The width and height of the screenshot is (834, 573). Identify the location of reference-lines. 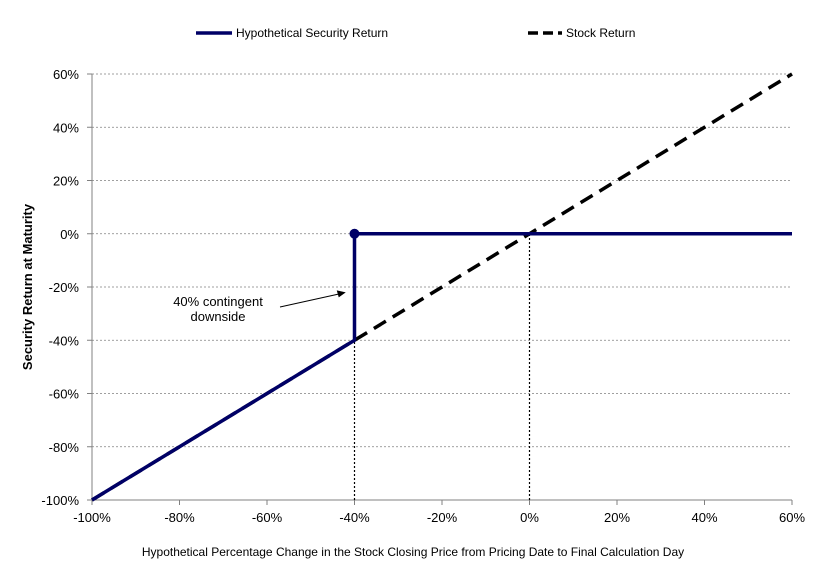
(442, 366).